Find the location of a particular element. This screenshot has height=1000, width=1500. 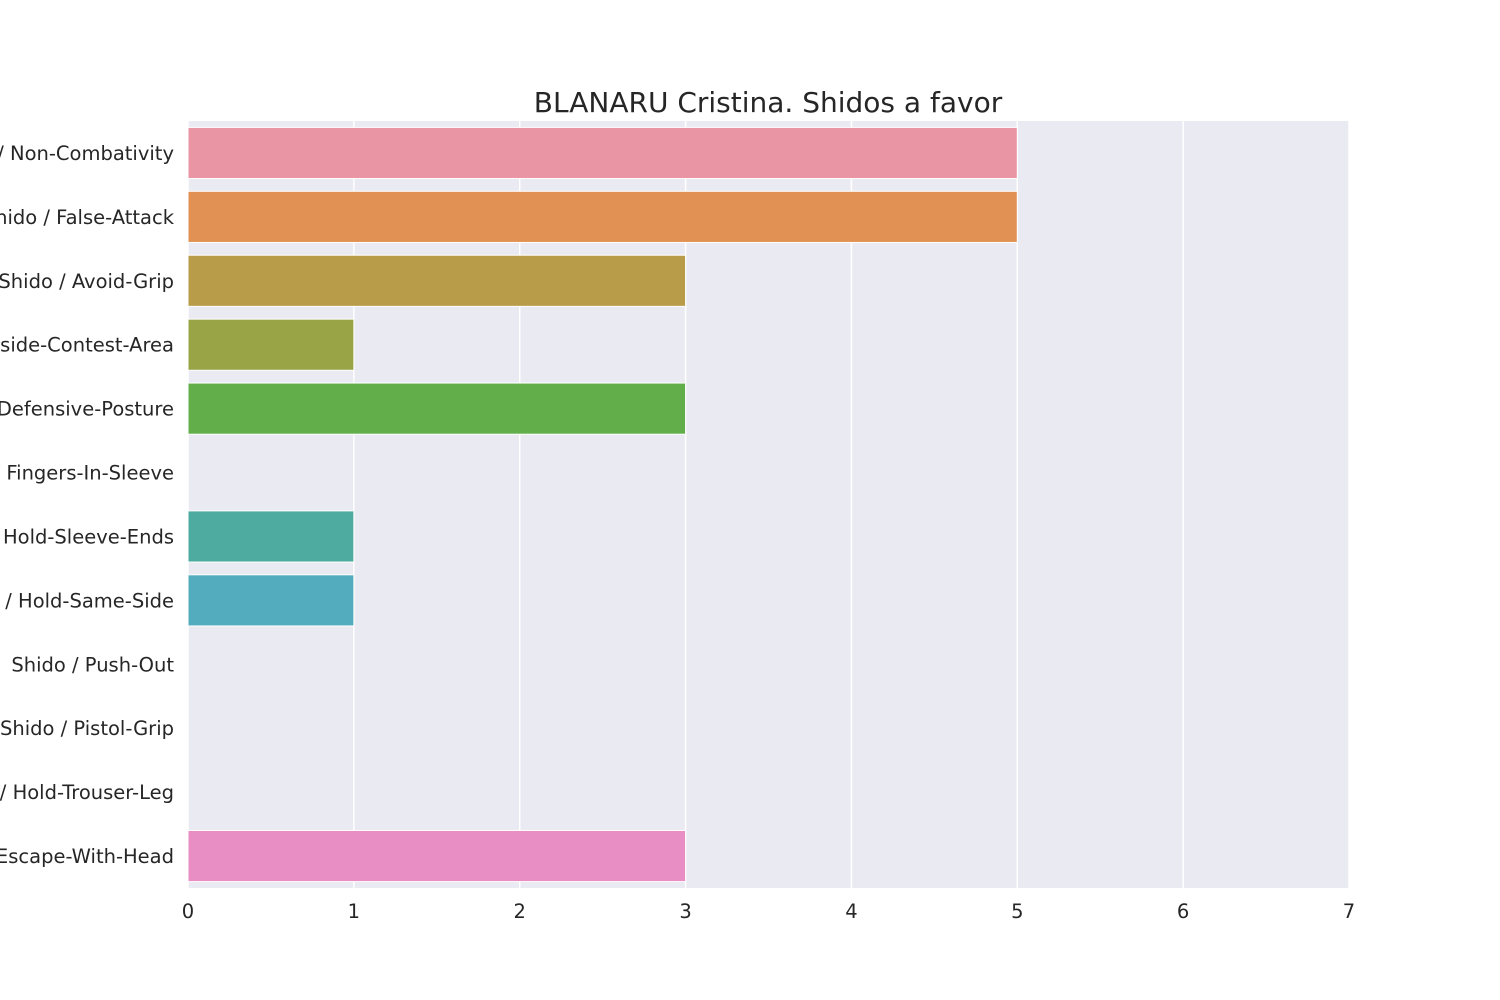

x-tick-label: 0 is located at coordinates (188, 911).